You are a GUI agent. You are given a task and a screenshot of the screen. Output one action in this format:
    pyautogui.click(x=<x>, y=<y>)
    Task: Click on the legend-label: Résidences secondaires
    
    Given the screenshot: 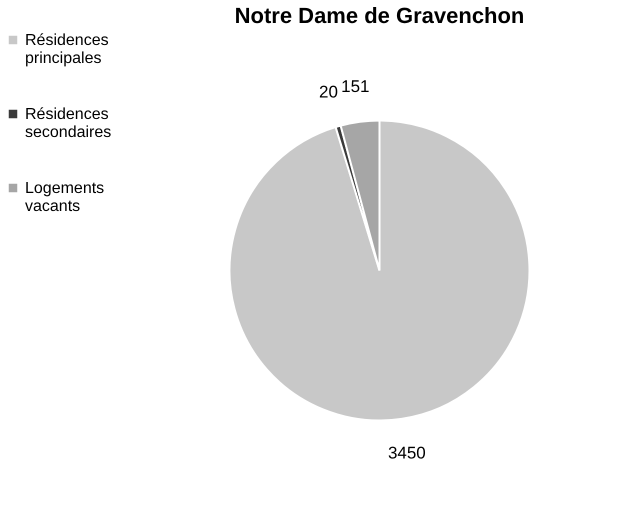 What is the action you would take?
    pyautogui.click(x=68, y=123)
    